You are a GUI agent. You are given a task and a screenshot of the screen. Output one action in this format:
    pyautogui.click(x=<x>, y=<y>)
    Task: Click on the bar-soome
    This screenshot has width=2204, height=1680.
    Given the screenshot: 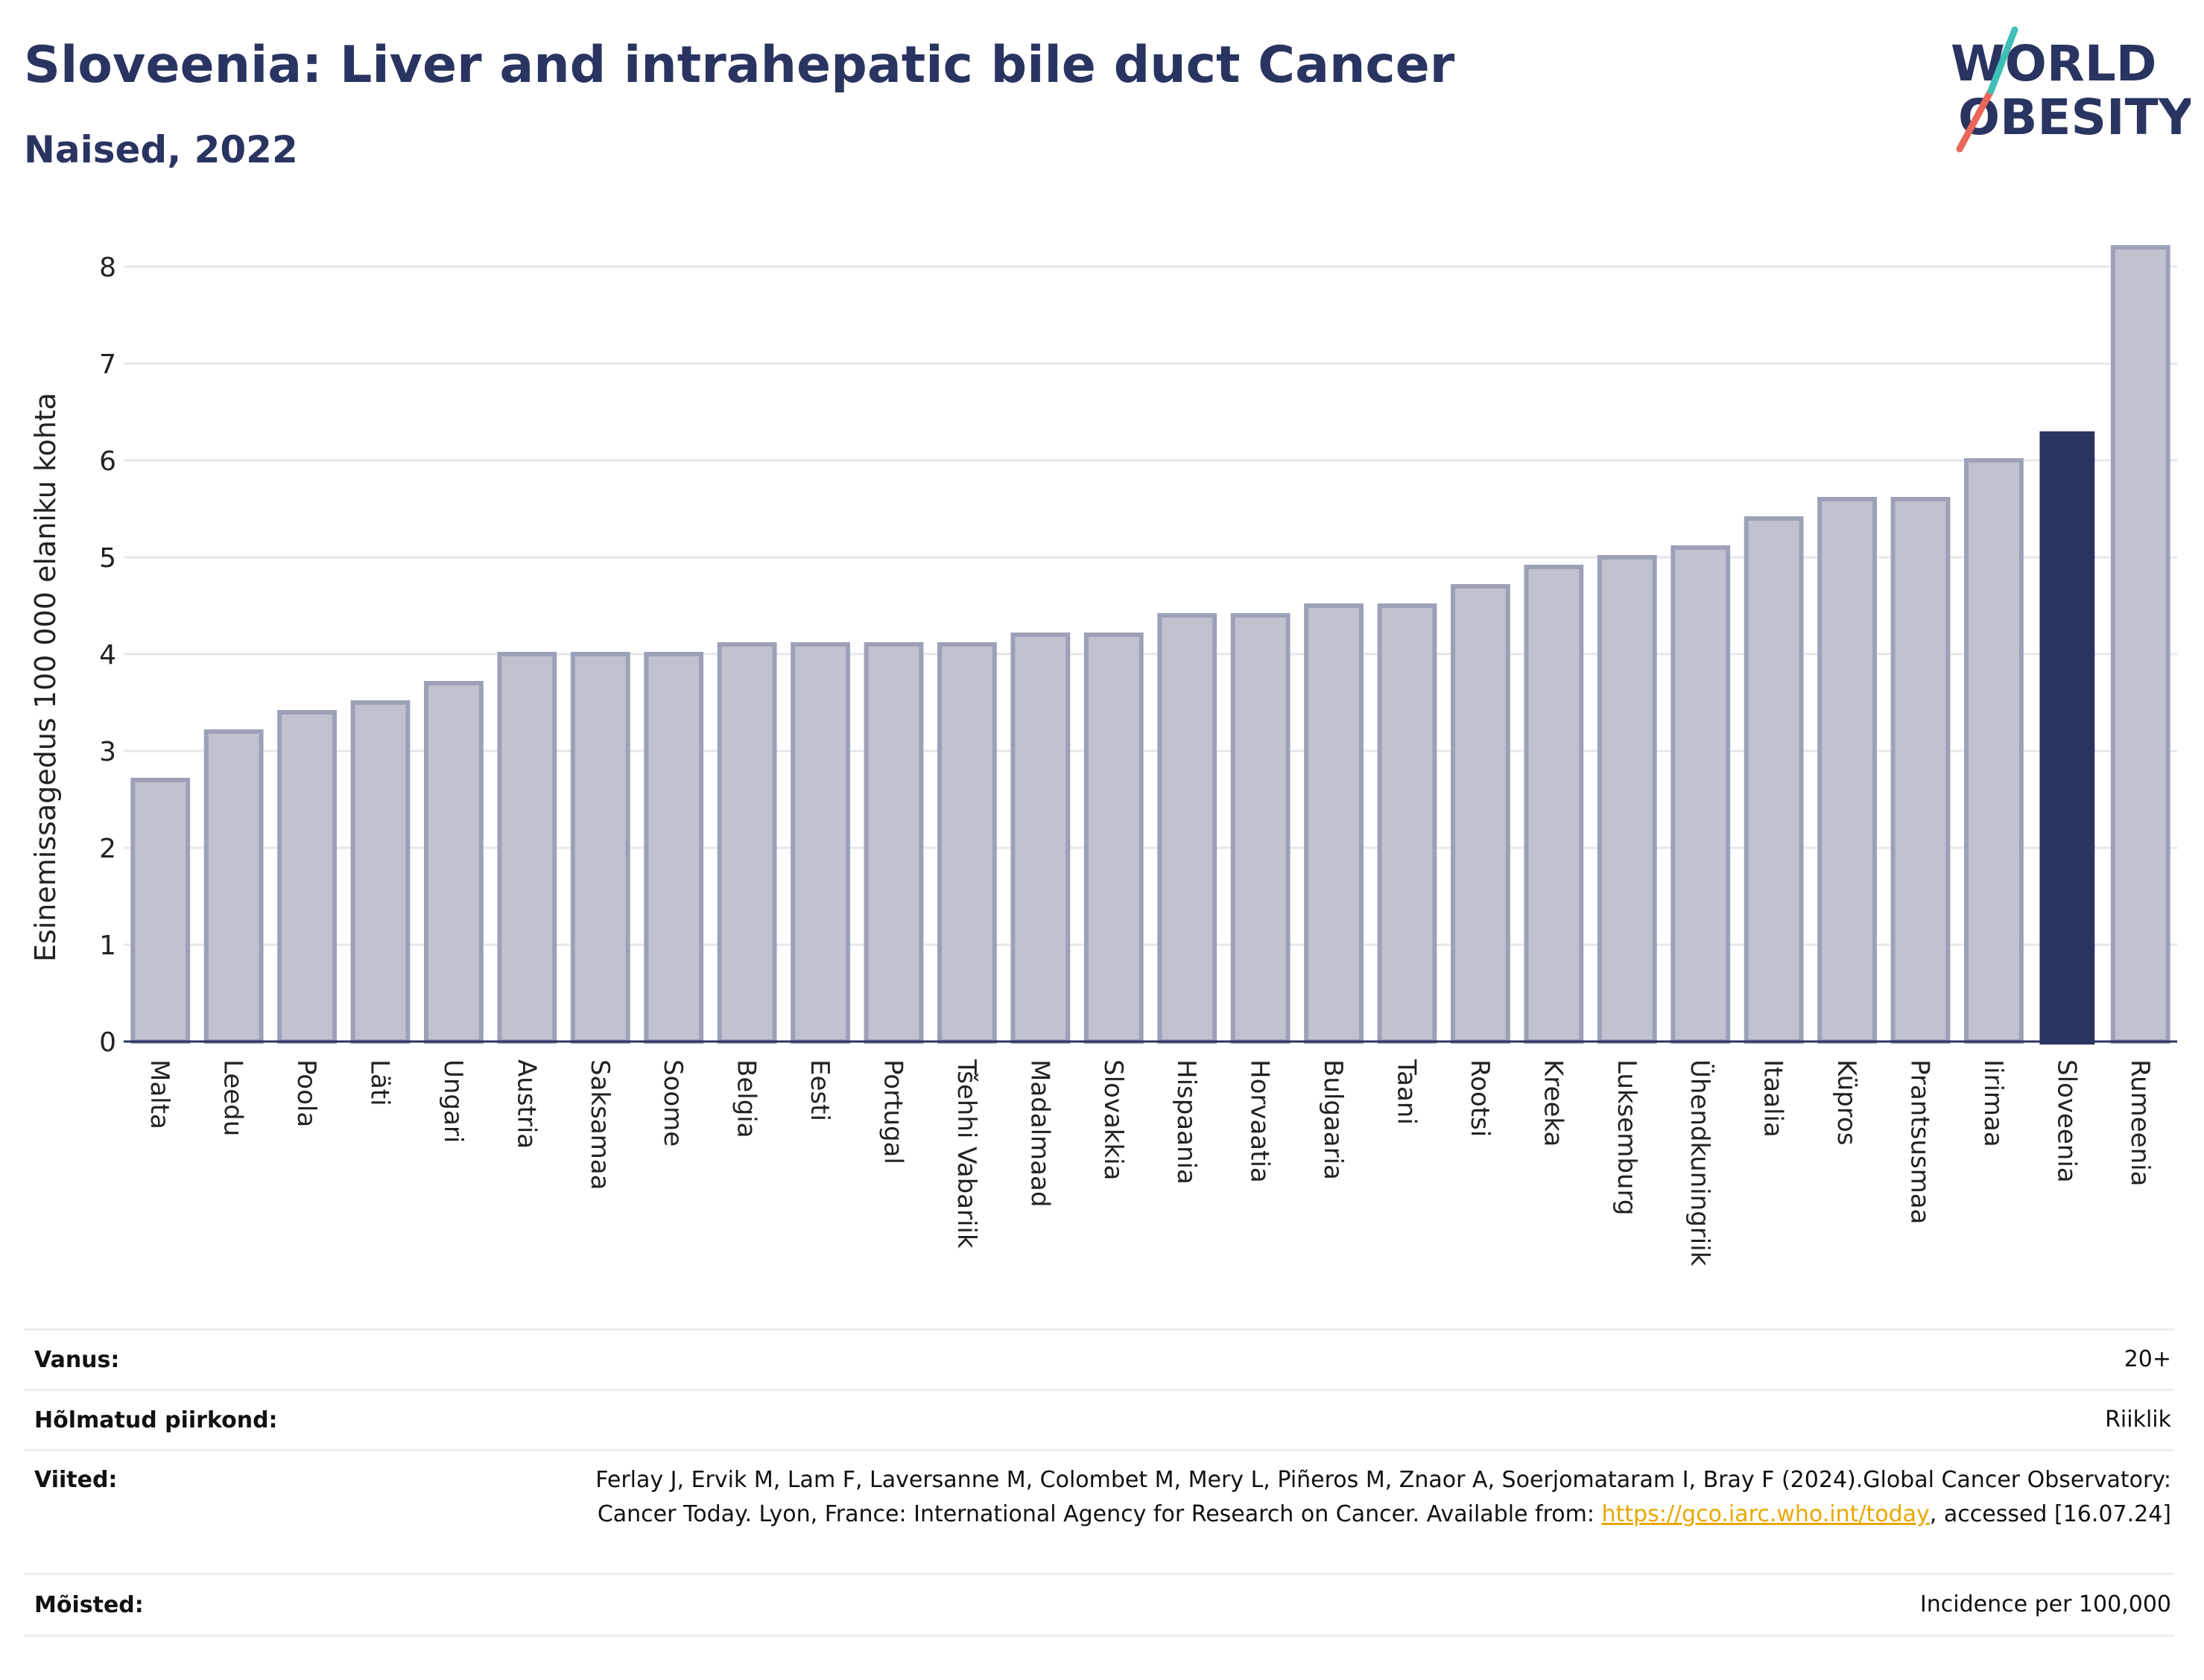 What is the action you would take?
    pyautogui.click(x=674, y=848)
    